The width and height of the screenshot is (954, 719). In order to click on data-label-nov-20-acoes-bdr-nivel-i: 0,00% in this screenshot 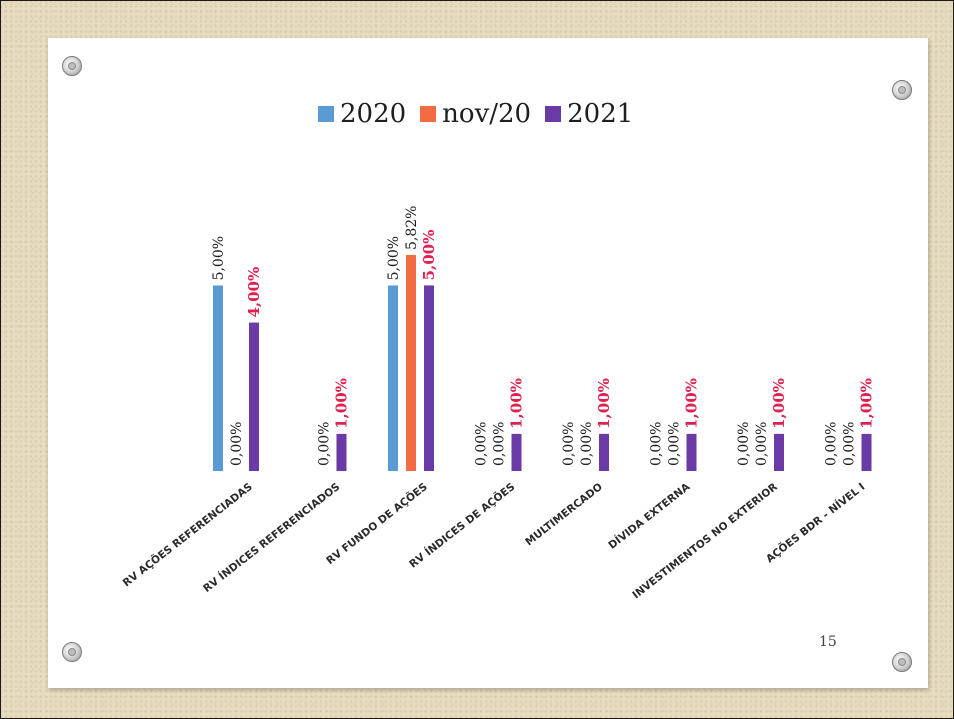, I will do `click(850, 444)`.